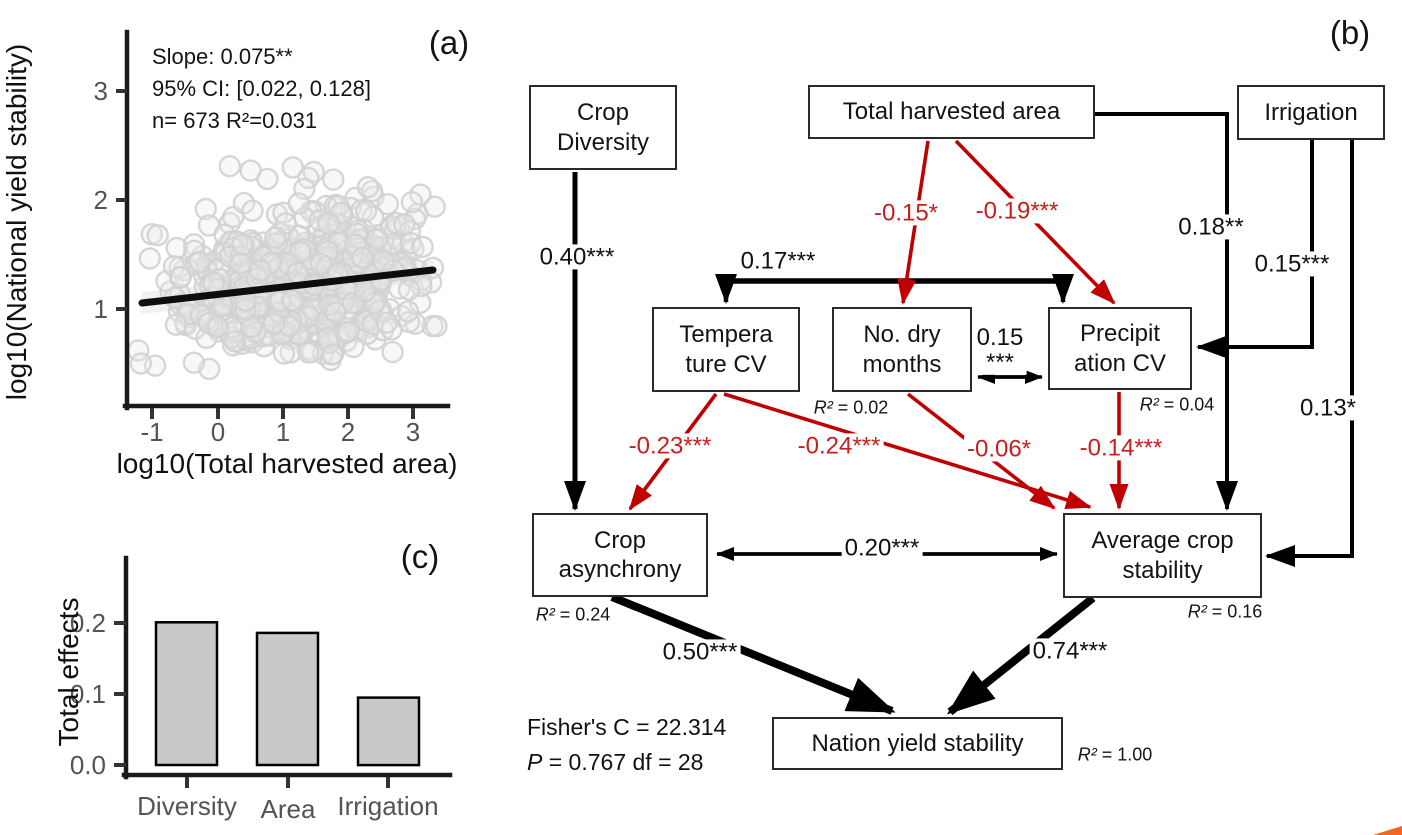 The width and height of the screenshot is (1402, 835). Describe the element at coordinates (670, 446) in the screenshot. I see `edge-label-temperature-cv-crop-asynchrony: -0.23***` at that location.